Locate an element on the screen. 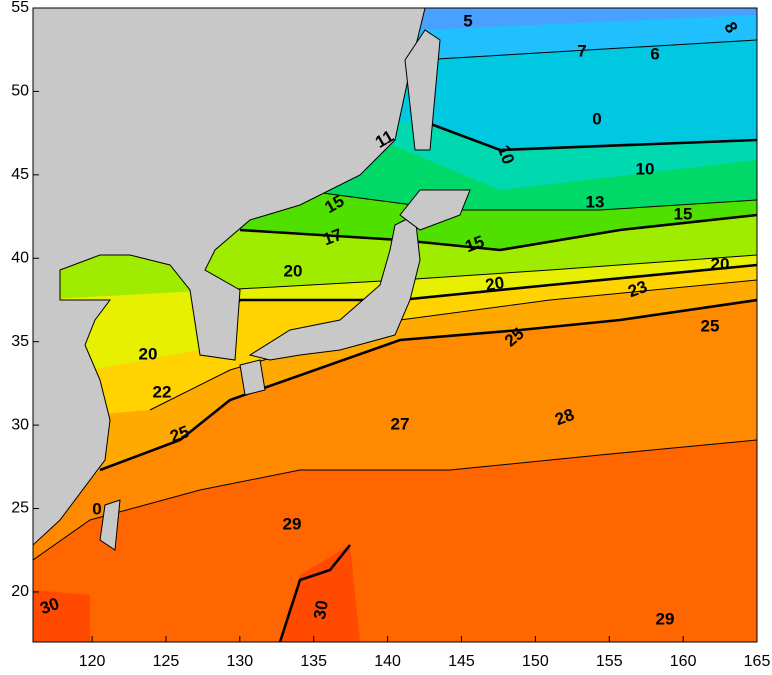 This screenshot has height=675, width=772. taiwan is located at coordinates (110, 525).